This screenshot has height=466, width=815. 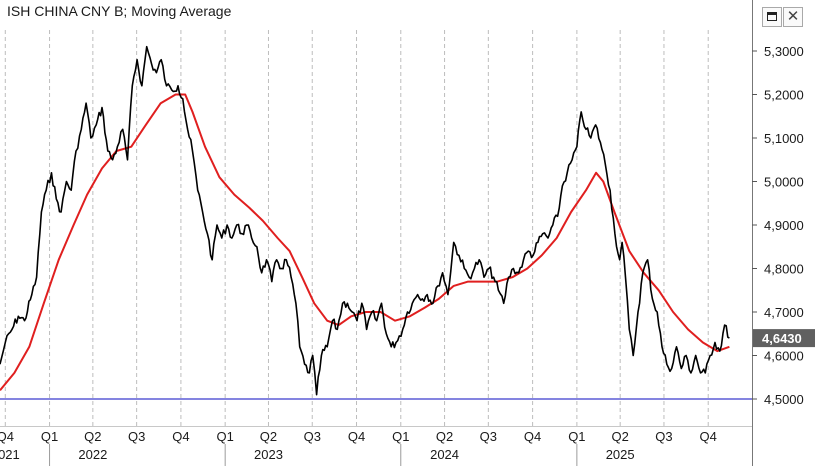 I want to click on y-tick-label: 4,9000, so click(x=784, y=225).